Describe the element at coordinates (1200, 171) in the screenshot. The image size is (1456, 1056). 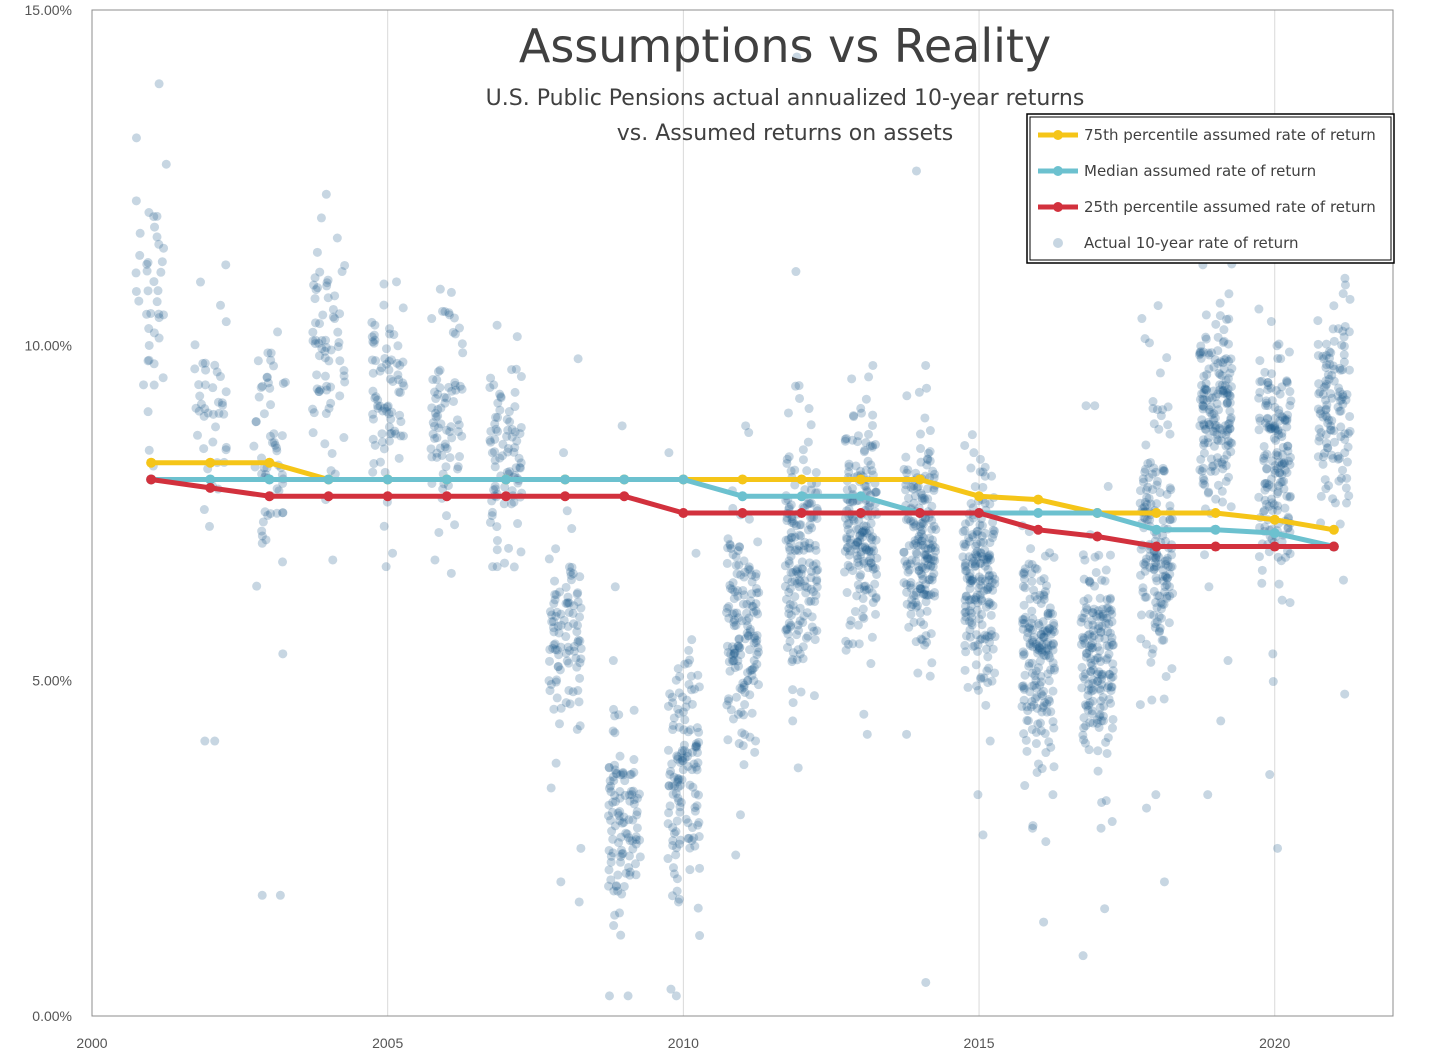
I see `legend-label-median: Median assumed rate of return` at that location.